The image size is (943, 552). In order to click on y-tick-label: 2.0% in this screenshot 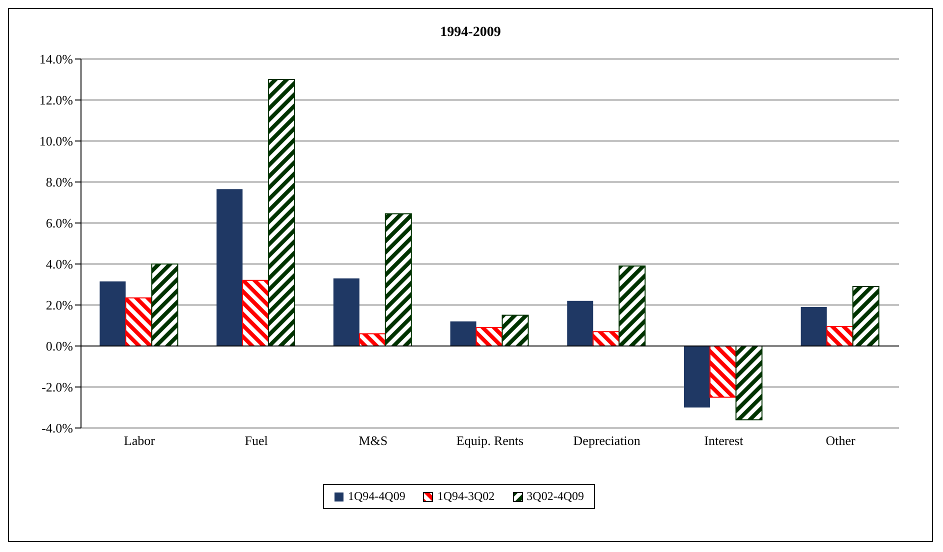, I will do `click(60, 305)`.